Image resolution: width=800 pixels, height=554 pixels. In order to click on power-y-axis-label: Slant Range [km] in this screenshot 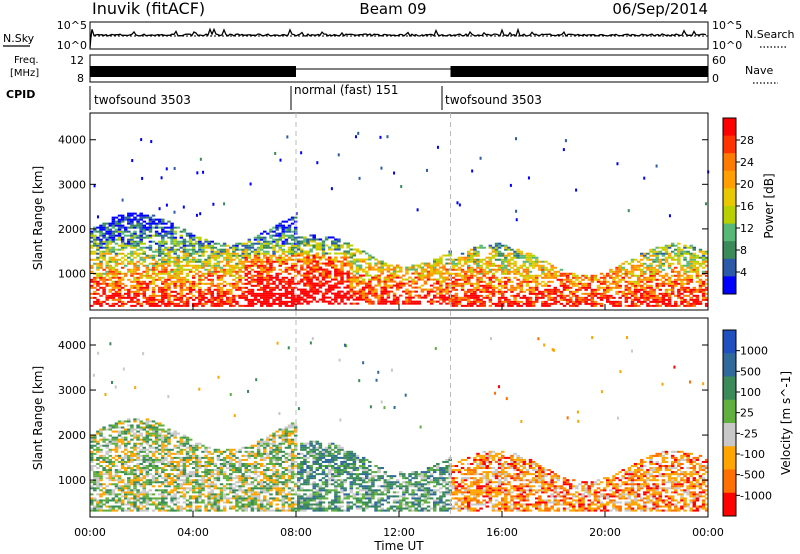, I will do `click(38, 218)`.